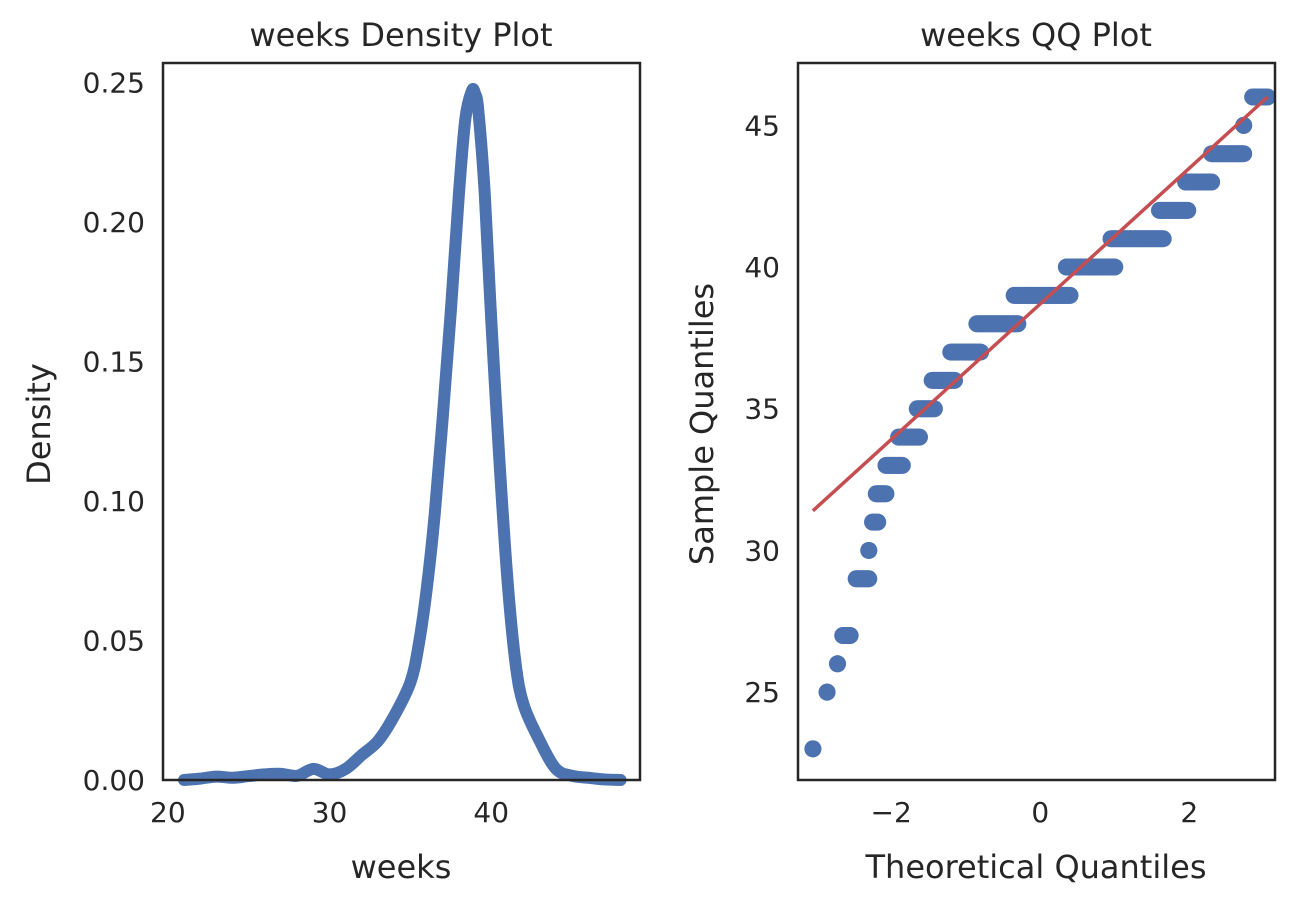 Image resolution: width=1294 pixels, height=906 pixels. I want to click on qq-y-tick-label: 45, so click(762, 125).